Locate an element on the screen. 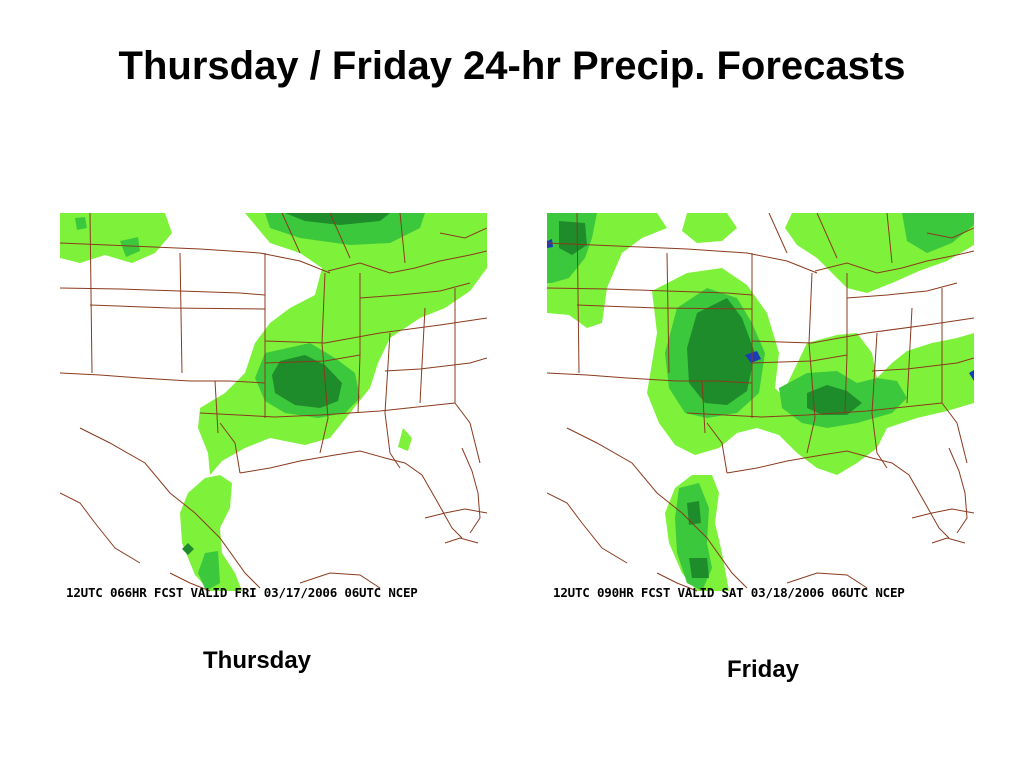  friday-label: Friday is located at coordinates (763, 669).